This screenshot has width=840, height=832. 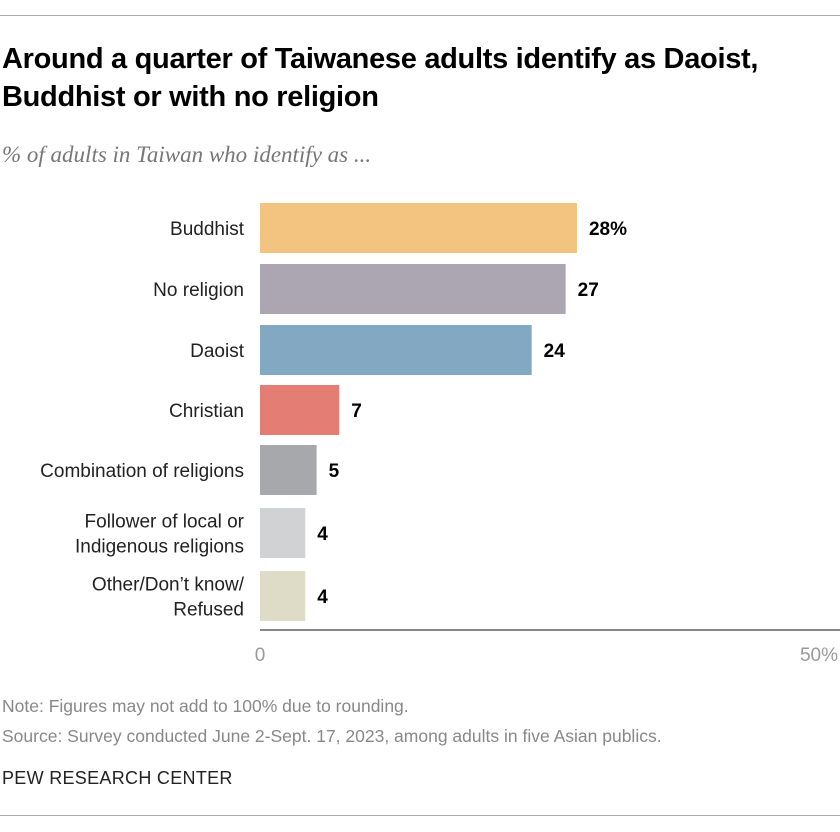 I want to click on category-label: Combination of religions, so click(x=142, y=471).